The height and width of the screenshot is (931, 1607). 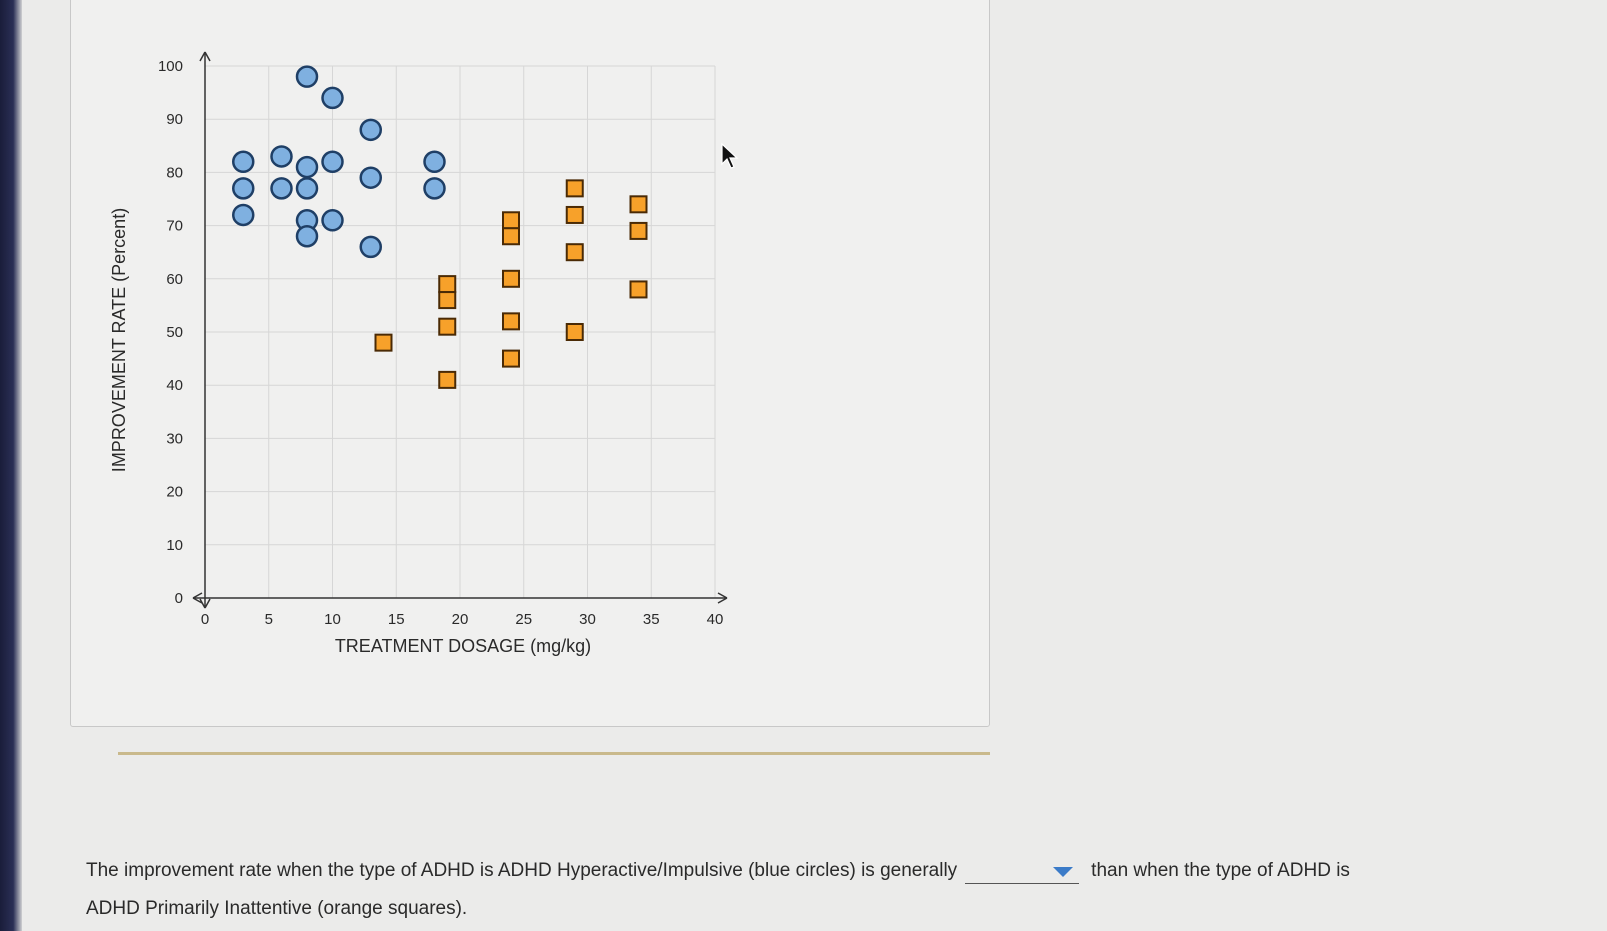 What do you see at coordinates (587, 619) in the screenshot?
I see `x-tick-label: 30` at bounding box center [587, 619].